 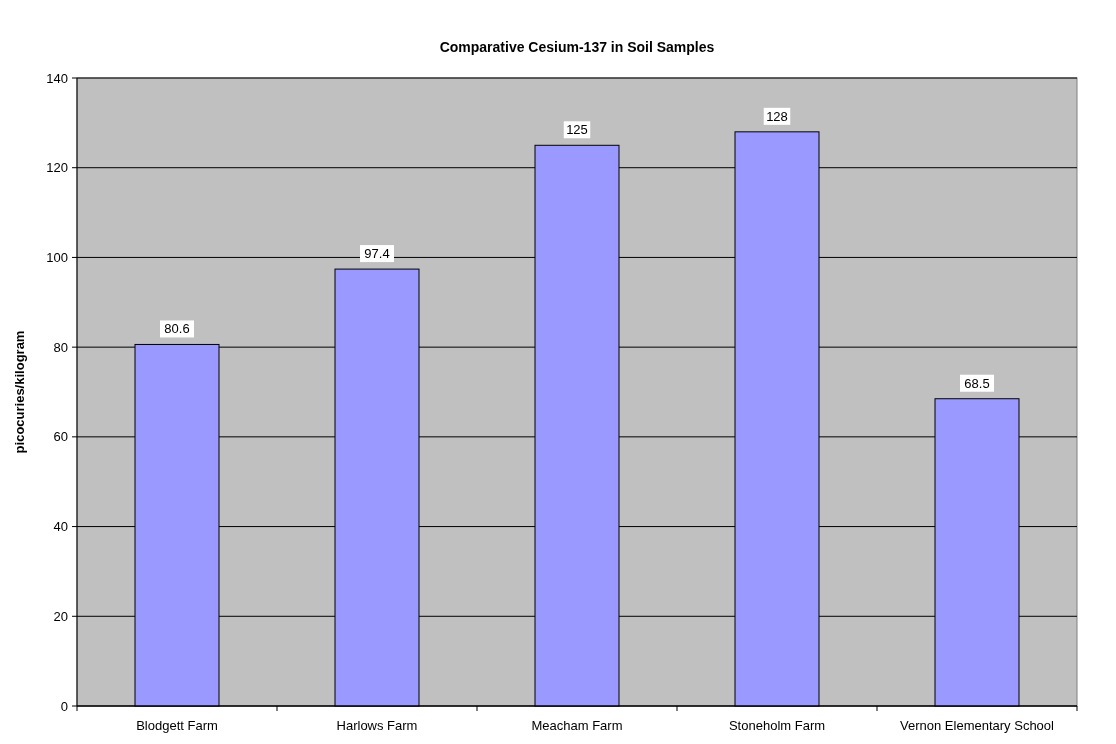 What do you see at coordinates (57, 78) in the screenshot?
I see `y-tick-label: 140` at bounding box center [57, 78].